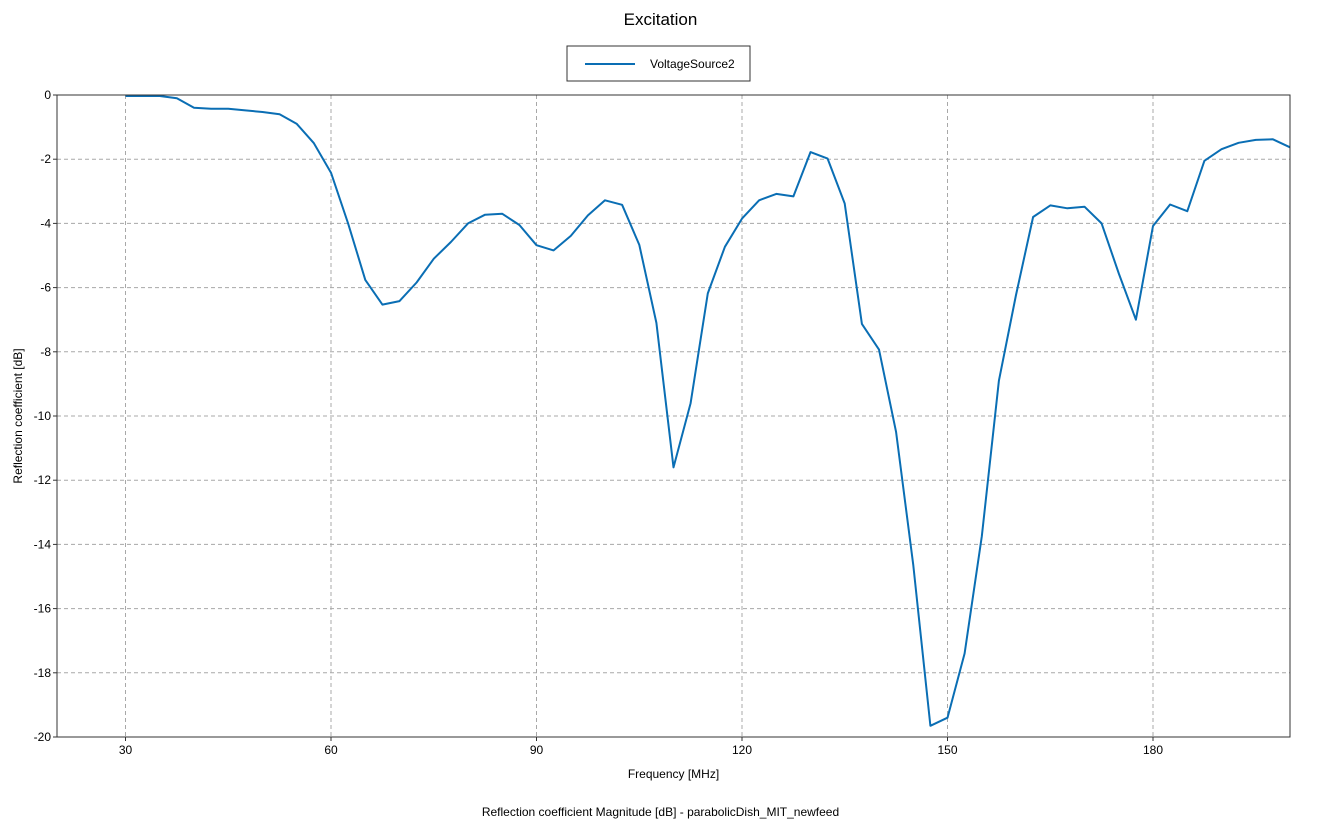  What do you see at coordinates (45, 352) in the screenshot?
I see `y-tick-label: -8` at bounding box center [45, 352].